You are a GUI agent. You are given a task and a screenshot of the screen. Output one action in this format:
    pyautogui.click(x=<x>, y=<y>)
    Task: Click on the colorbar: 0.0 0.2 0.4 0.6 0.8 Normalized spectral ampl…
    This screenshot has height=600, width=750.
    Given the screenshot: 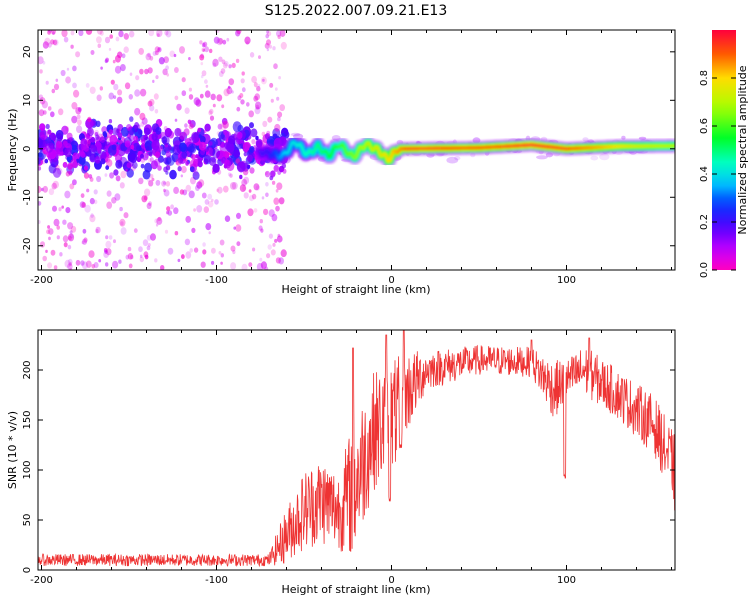 What is the action you would take?
    pyautogui.click(x=724, y=154)
    